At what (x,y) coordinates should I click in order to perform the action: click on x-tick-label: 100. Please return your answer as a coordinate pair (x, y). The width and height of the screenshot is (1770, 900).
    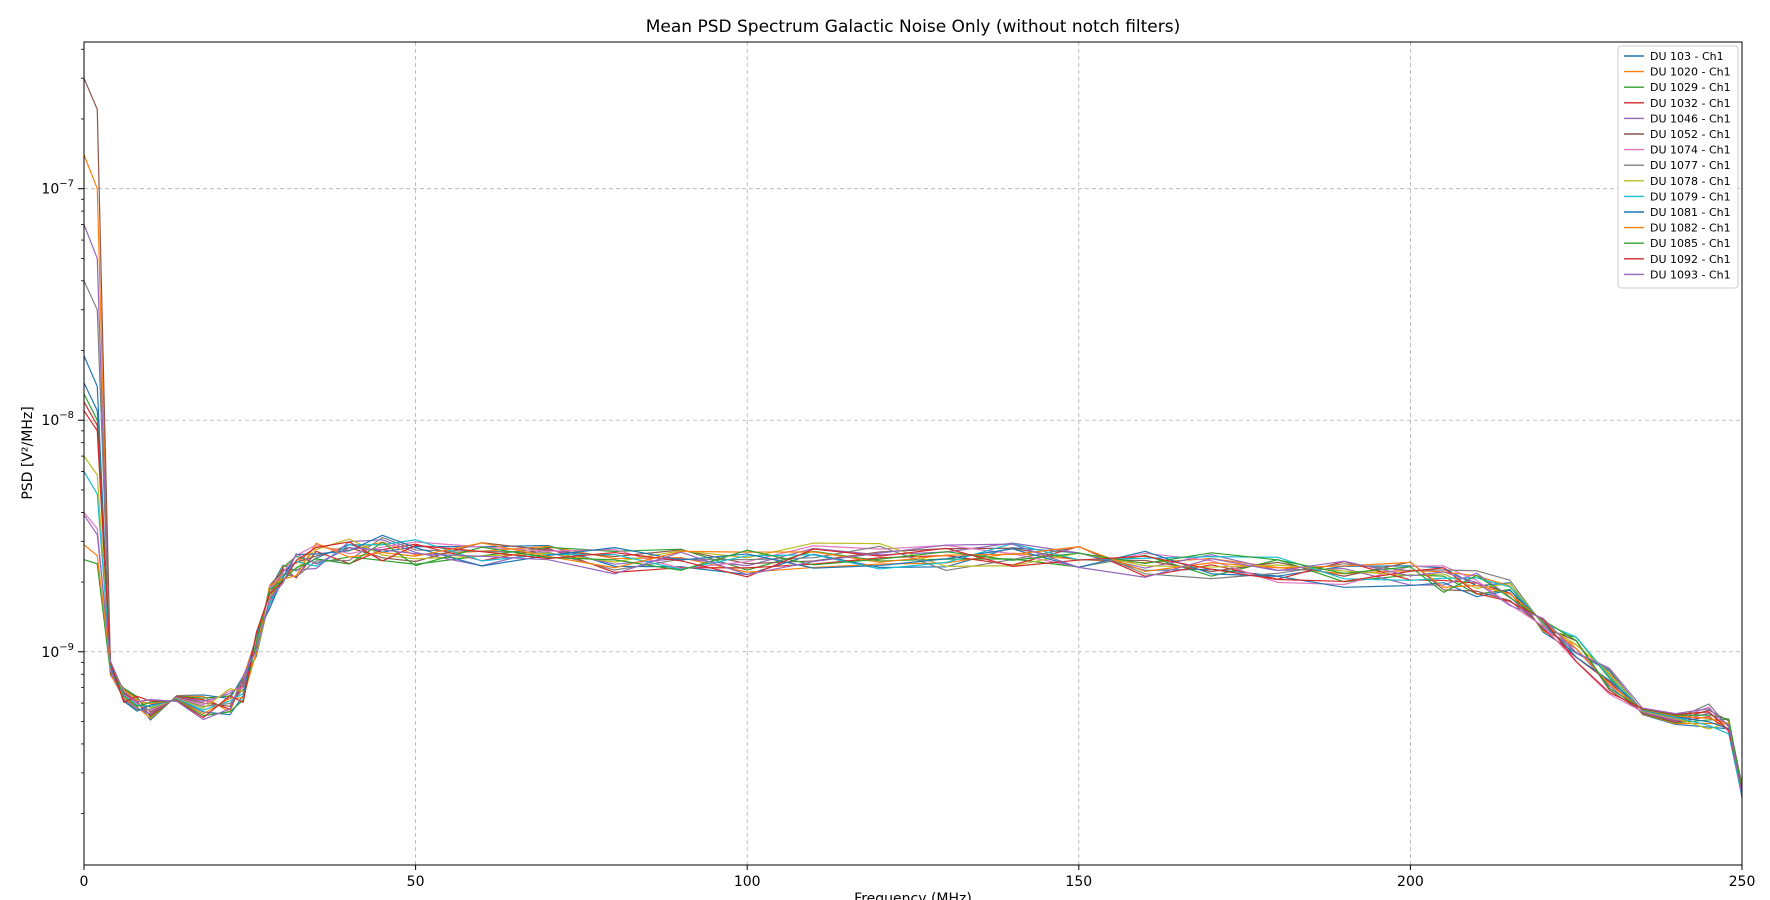
    Looking at the image, I should click on (747, 882).